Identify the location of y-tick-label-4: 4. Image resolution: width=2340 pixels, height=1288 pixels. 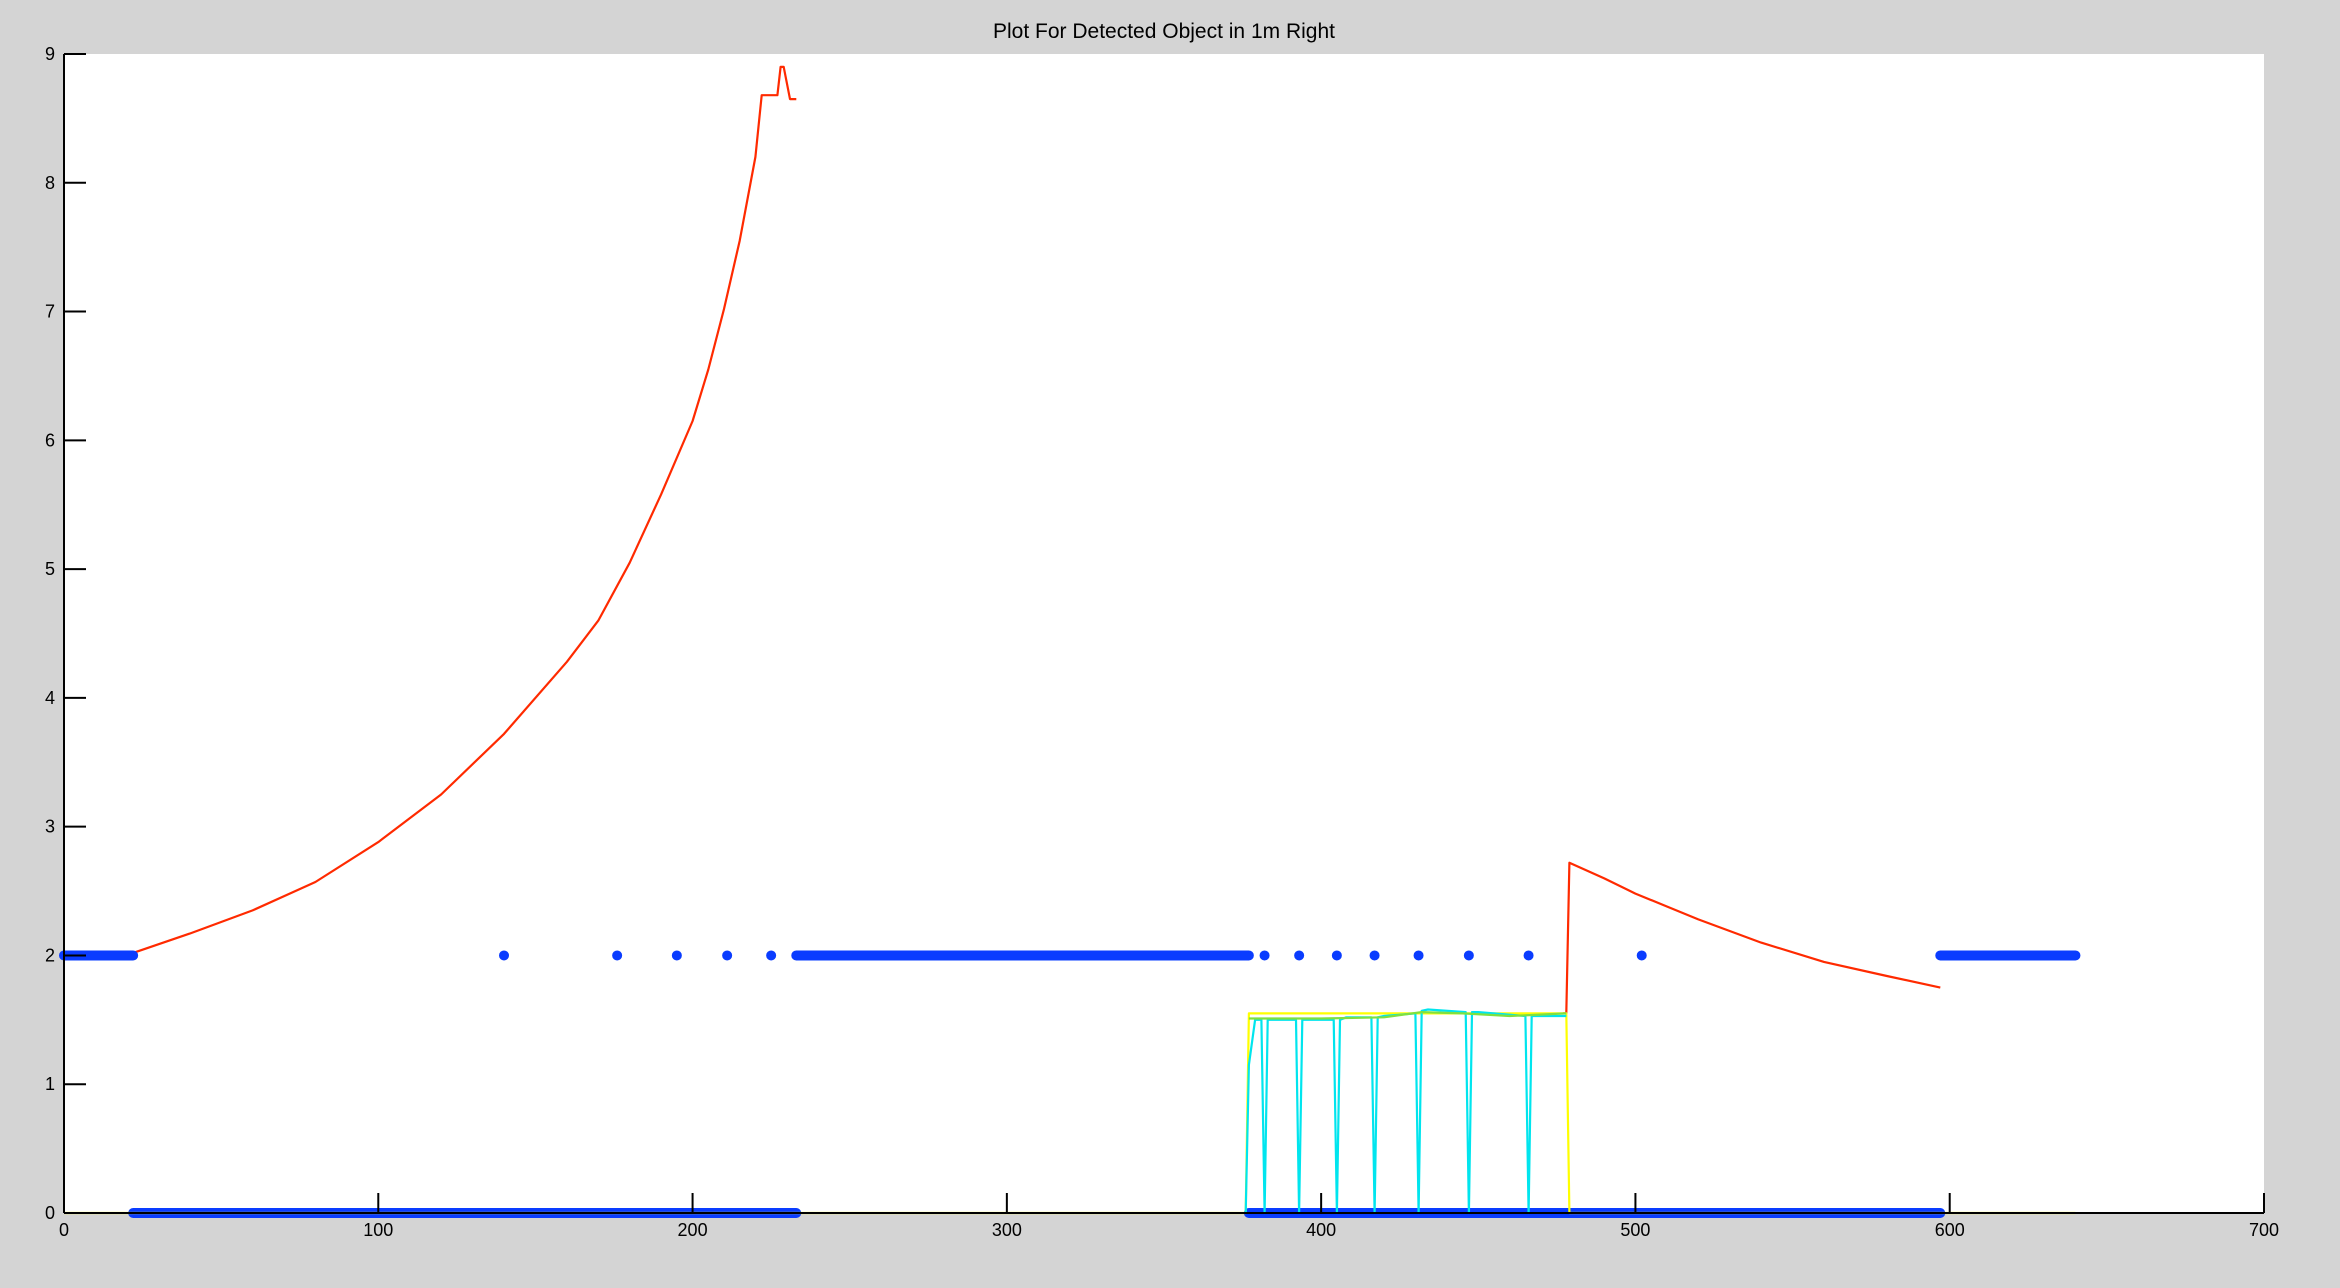
(50, 698).